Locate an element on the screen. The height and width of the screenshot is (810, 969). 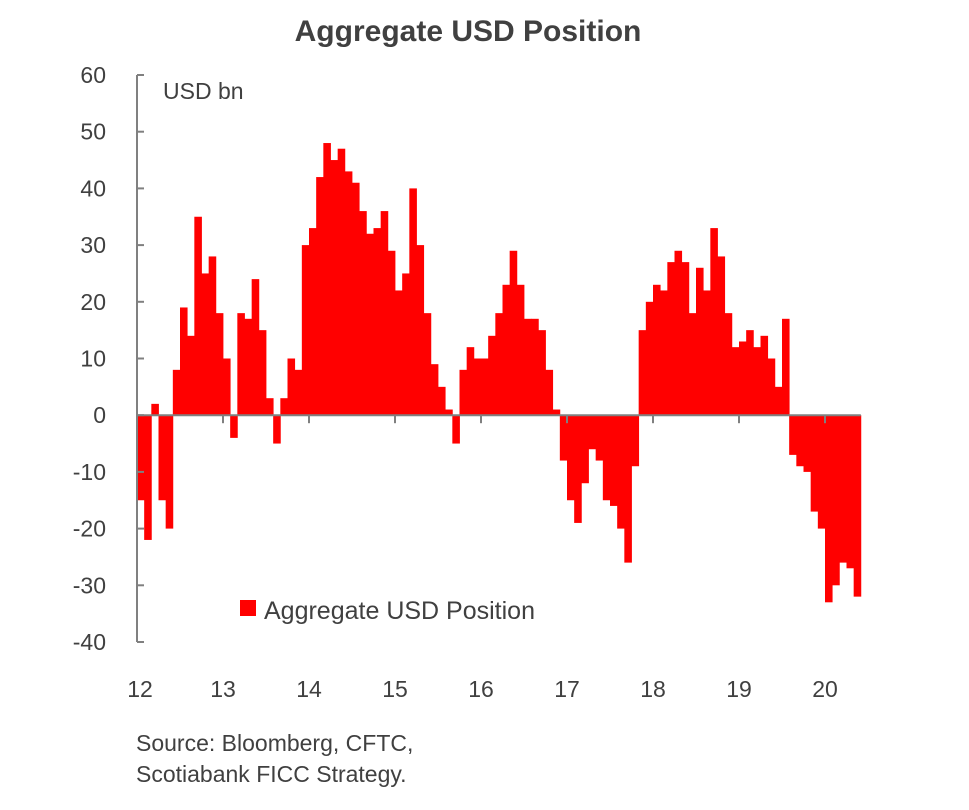
x-tick-label: 13 is located at coordinates (223, 689).